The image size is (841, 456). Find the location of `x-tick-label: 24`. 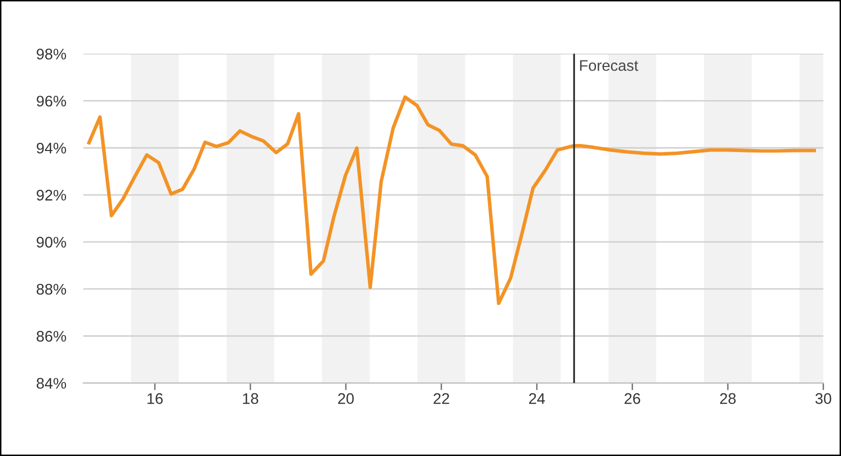

x-tick-label: 24 is located at coordinates (537, 398).